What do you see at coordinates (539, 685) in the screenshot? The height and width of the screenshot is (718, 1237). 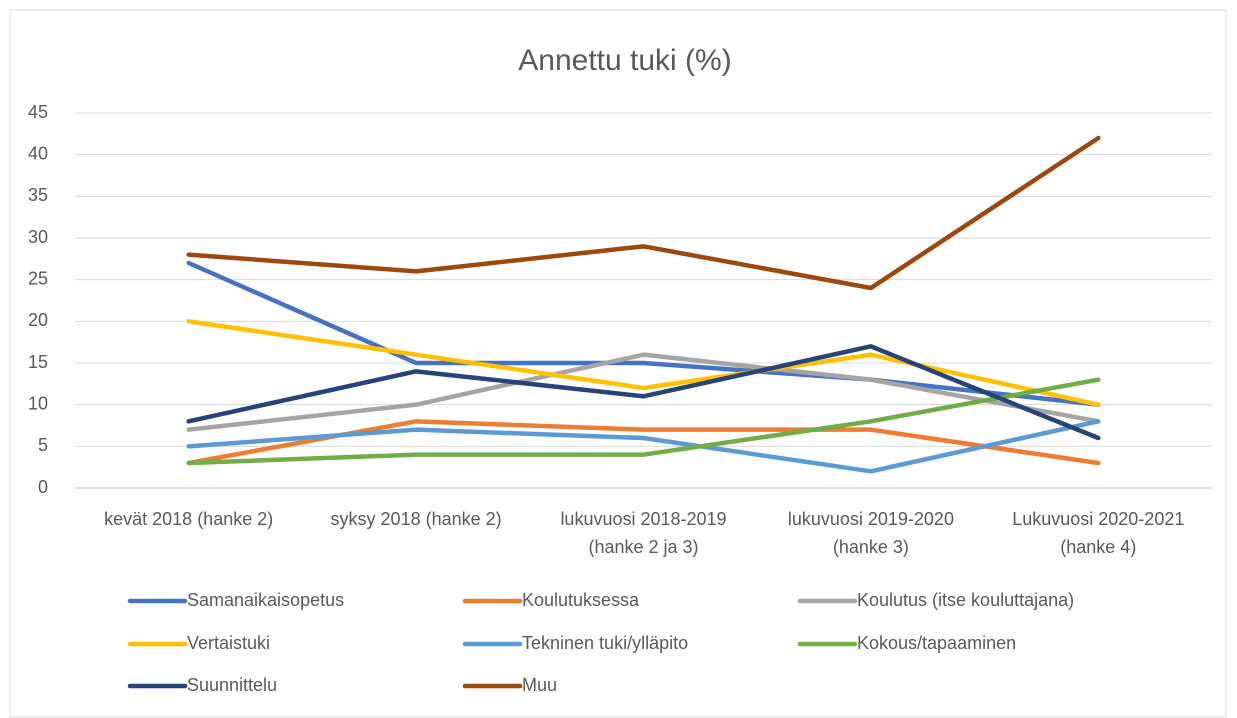 I see `legend-label: Muu` at bounding box center [539, 685].